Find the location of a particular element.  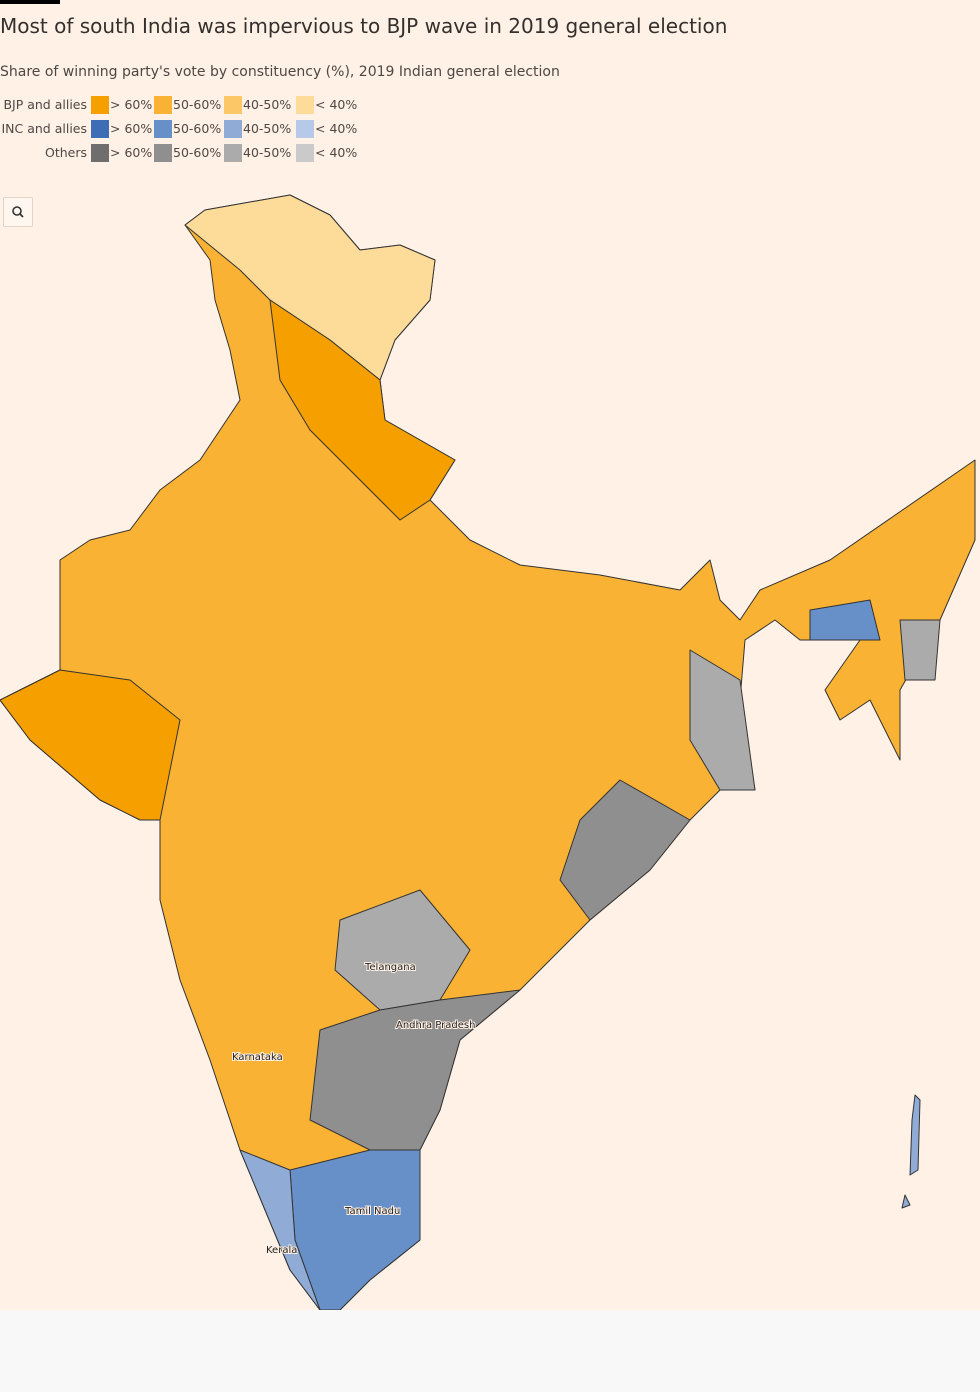

legend-row: INC and allies > 60% 50-60% 40-50% < 40% is located at coordinates (200, 131).